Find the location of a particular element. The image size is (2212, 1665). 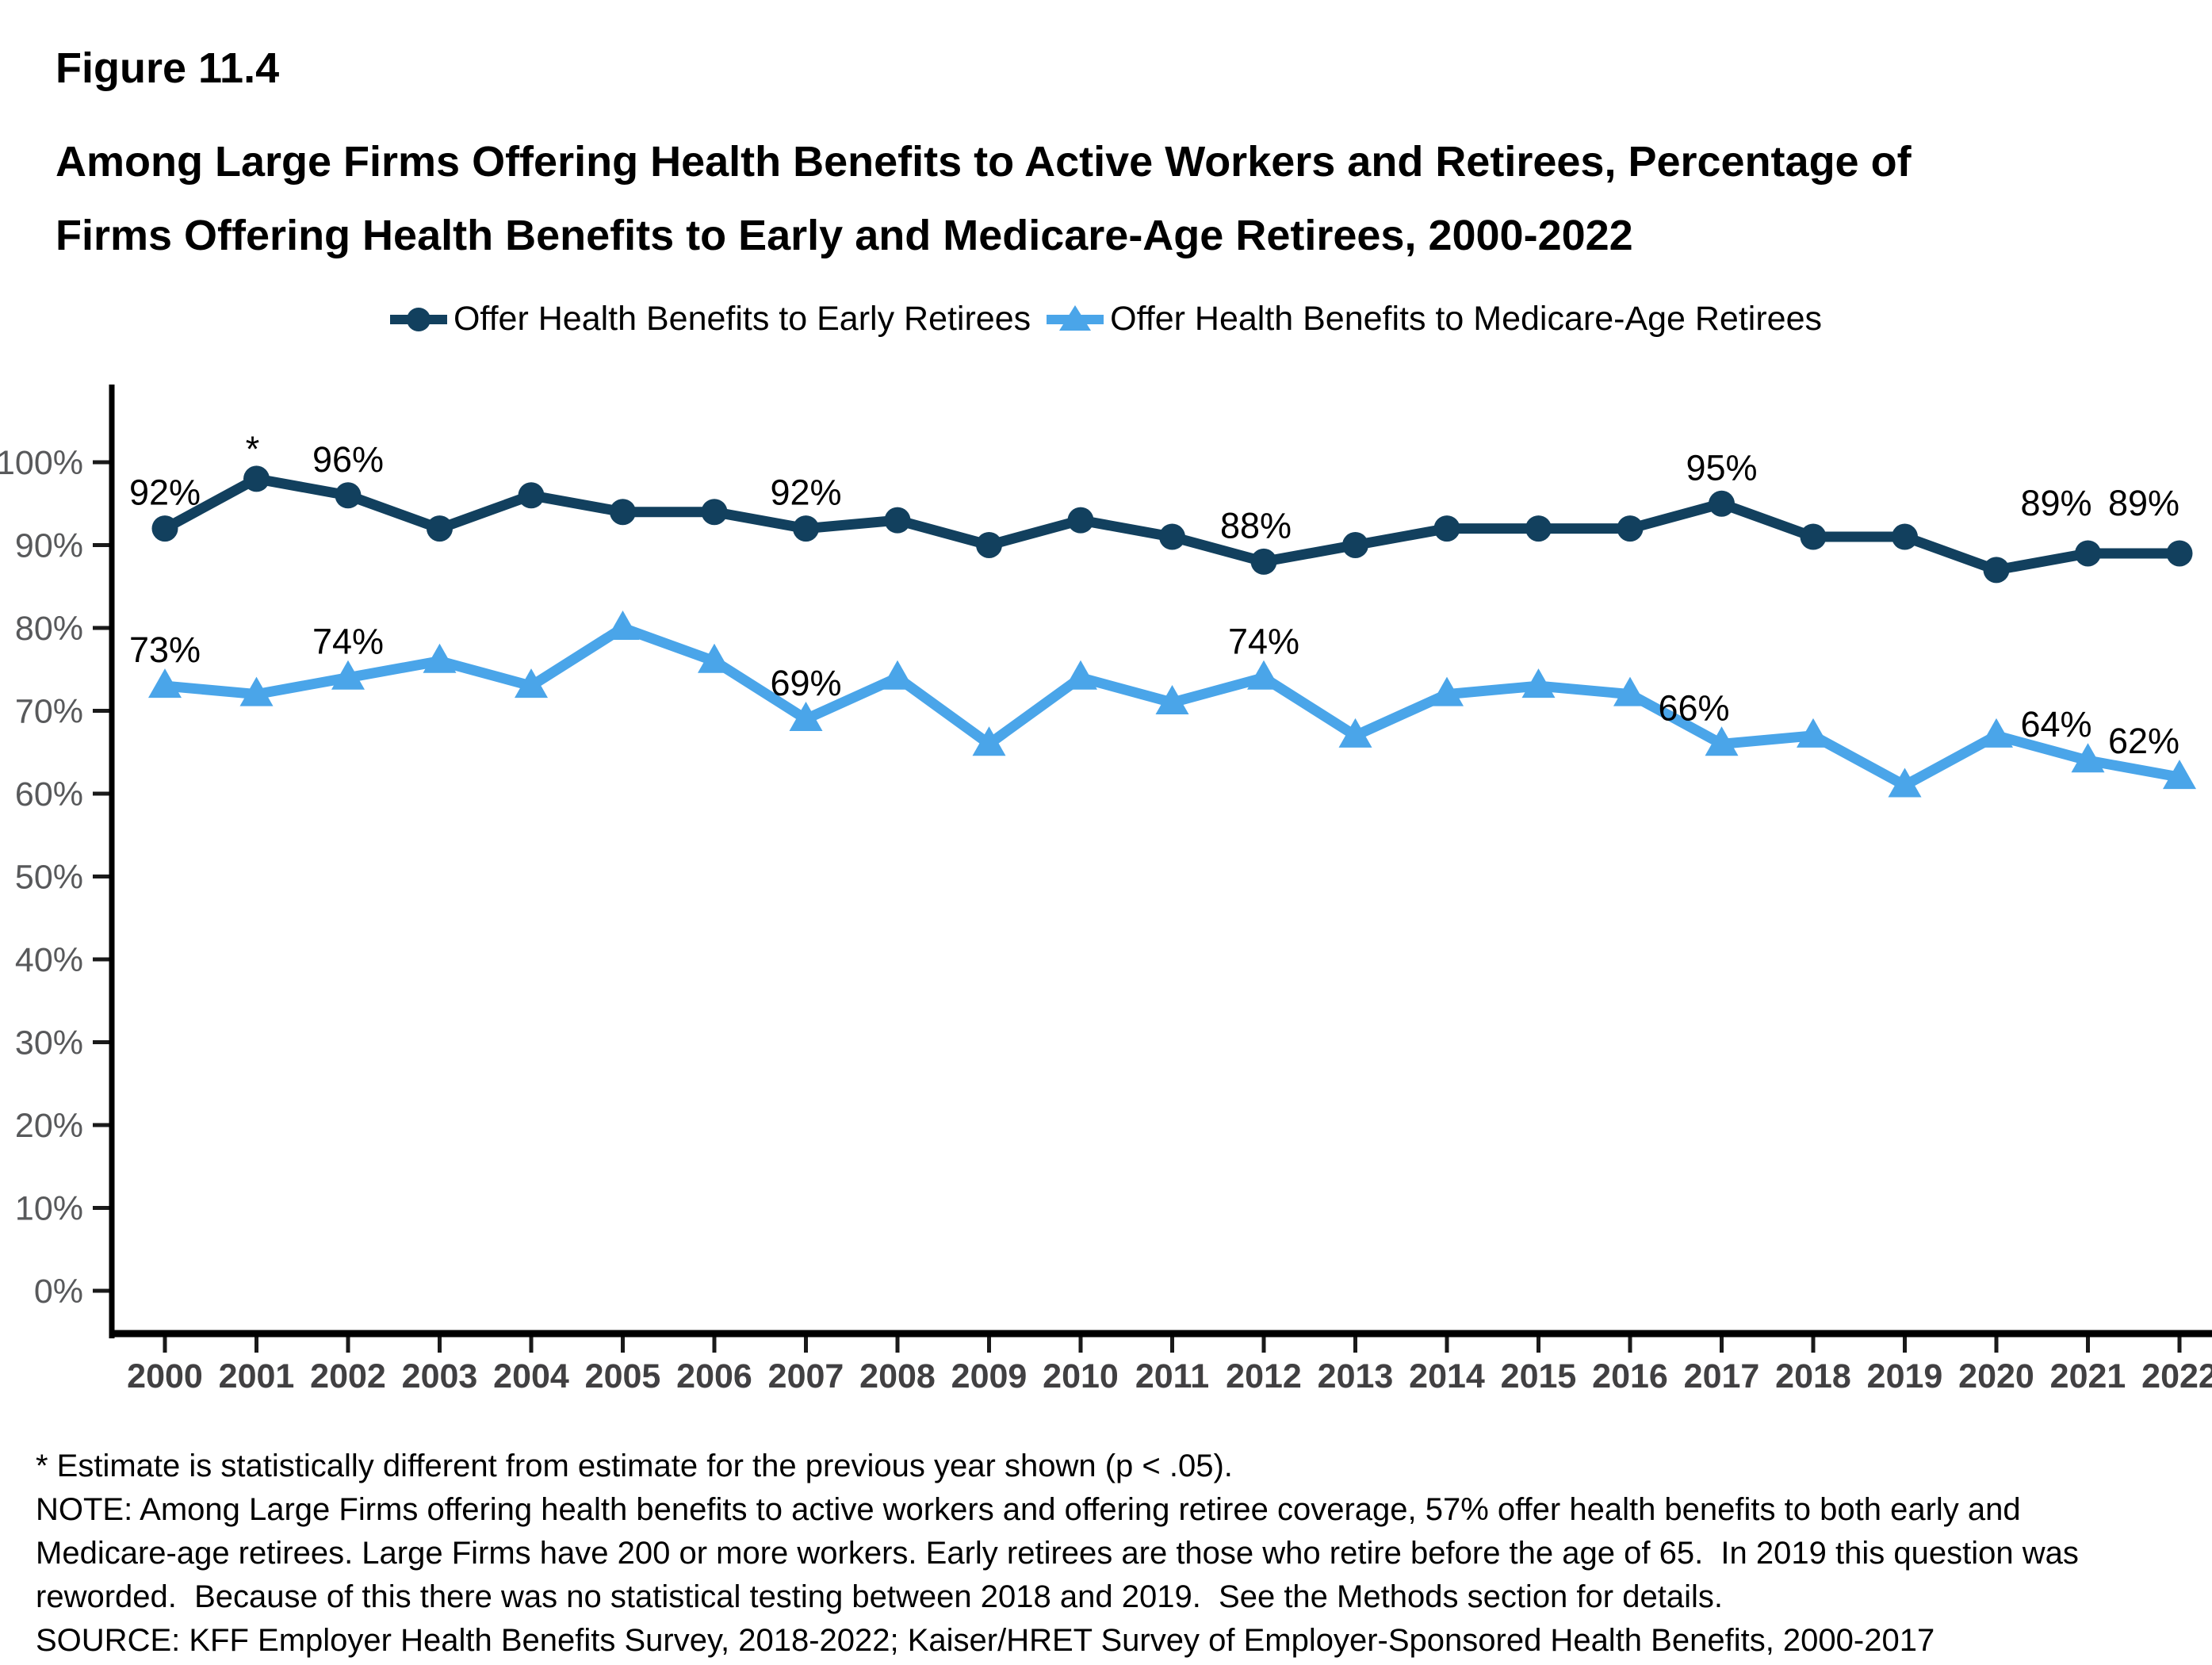

x-year-label: 2010 is located at coordinates (1081, 1376).